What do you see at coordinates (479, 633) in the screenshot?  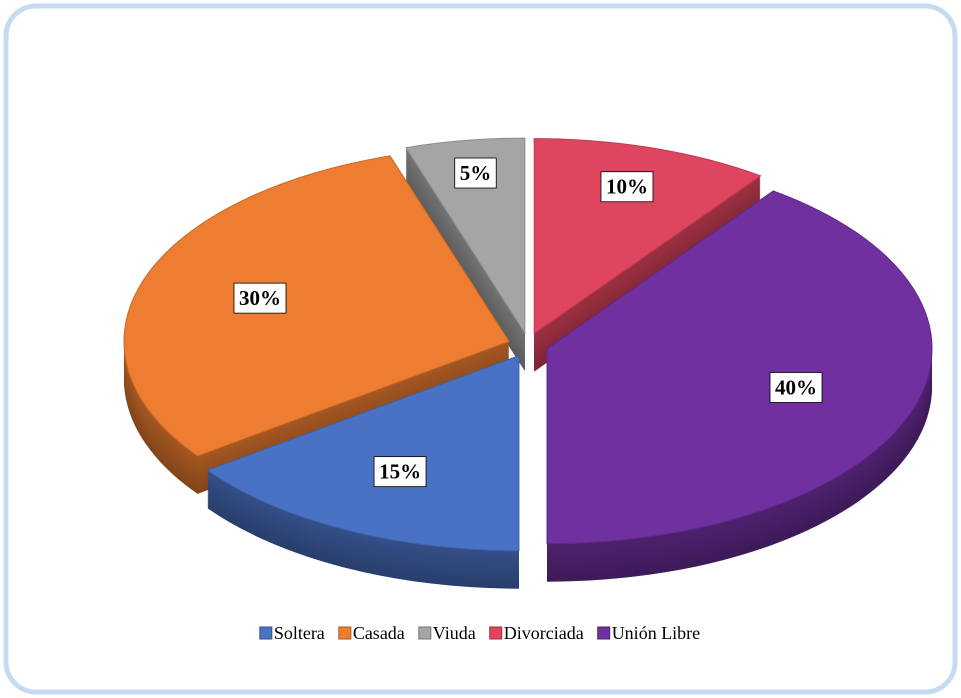 I see `legend: Soltera Casada Viuda Divorciada Unión Libre` at bounding box center [479, 633].